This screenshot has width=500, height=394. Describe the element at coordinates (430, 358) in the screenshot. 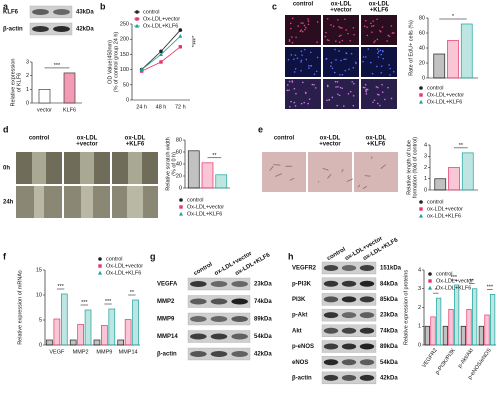

I see `x-tick-label: VEGFR2` at that location.